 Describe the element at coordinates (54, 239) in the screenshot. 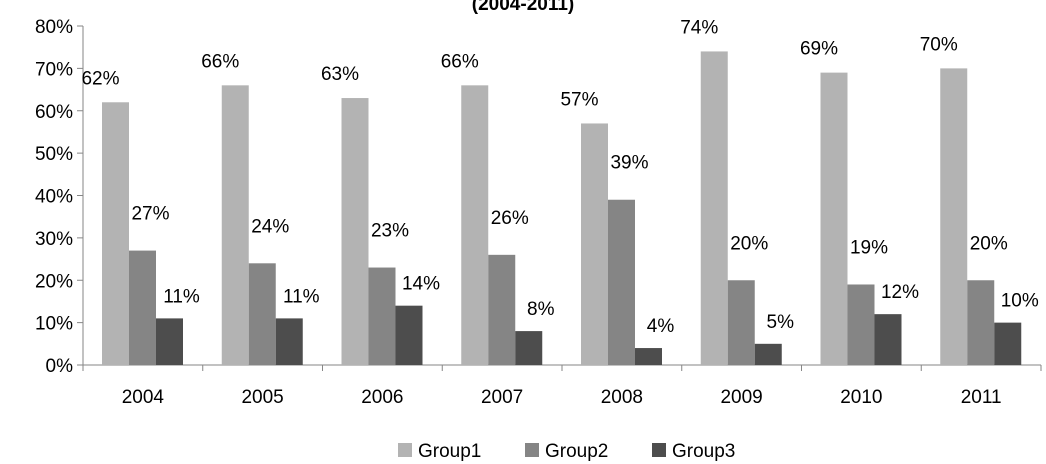

I see `y-tick-label: 30%` at that location.